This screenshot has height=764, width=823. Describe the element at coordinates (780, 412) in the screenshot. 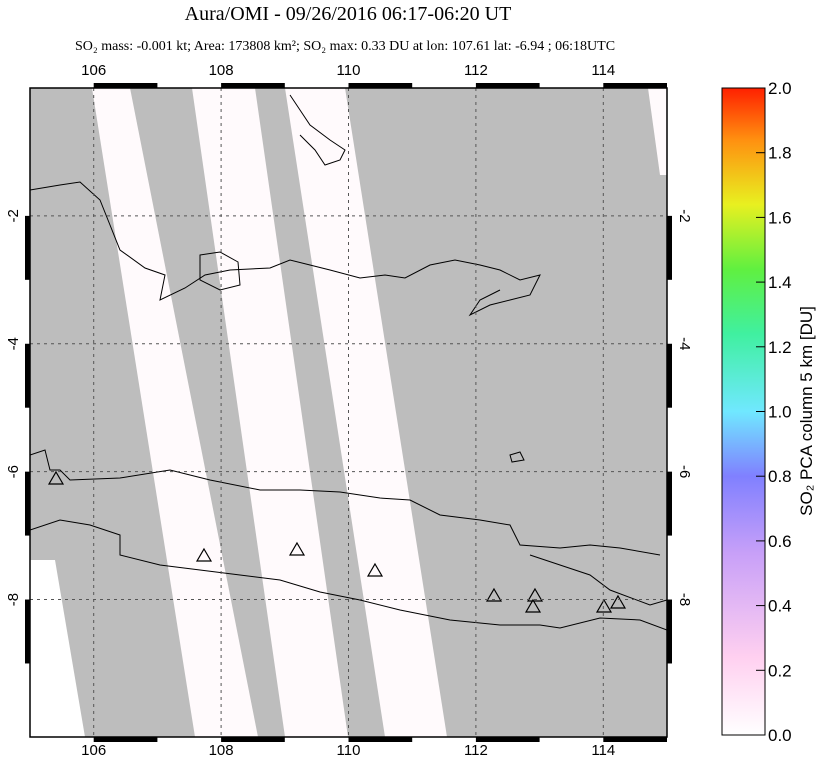

I see `colorbar-tick-label: 1.0` at that location.